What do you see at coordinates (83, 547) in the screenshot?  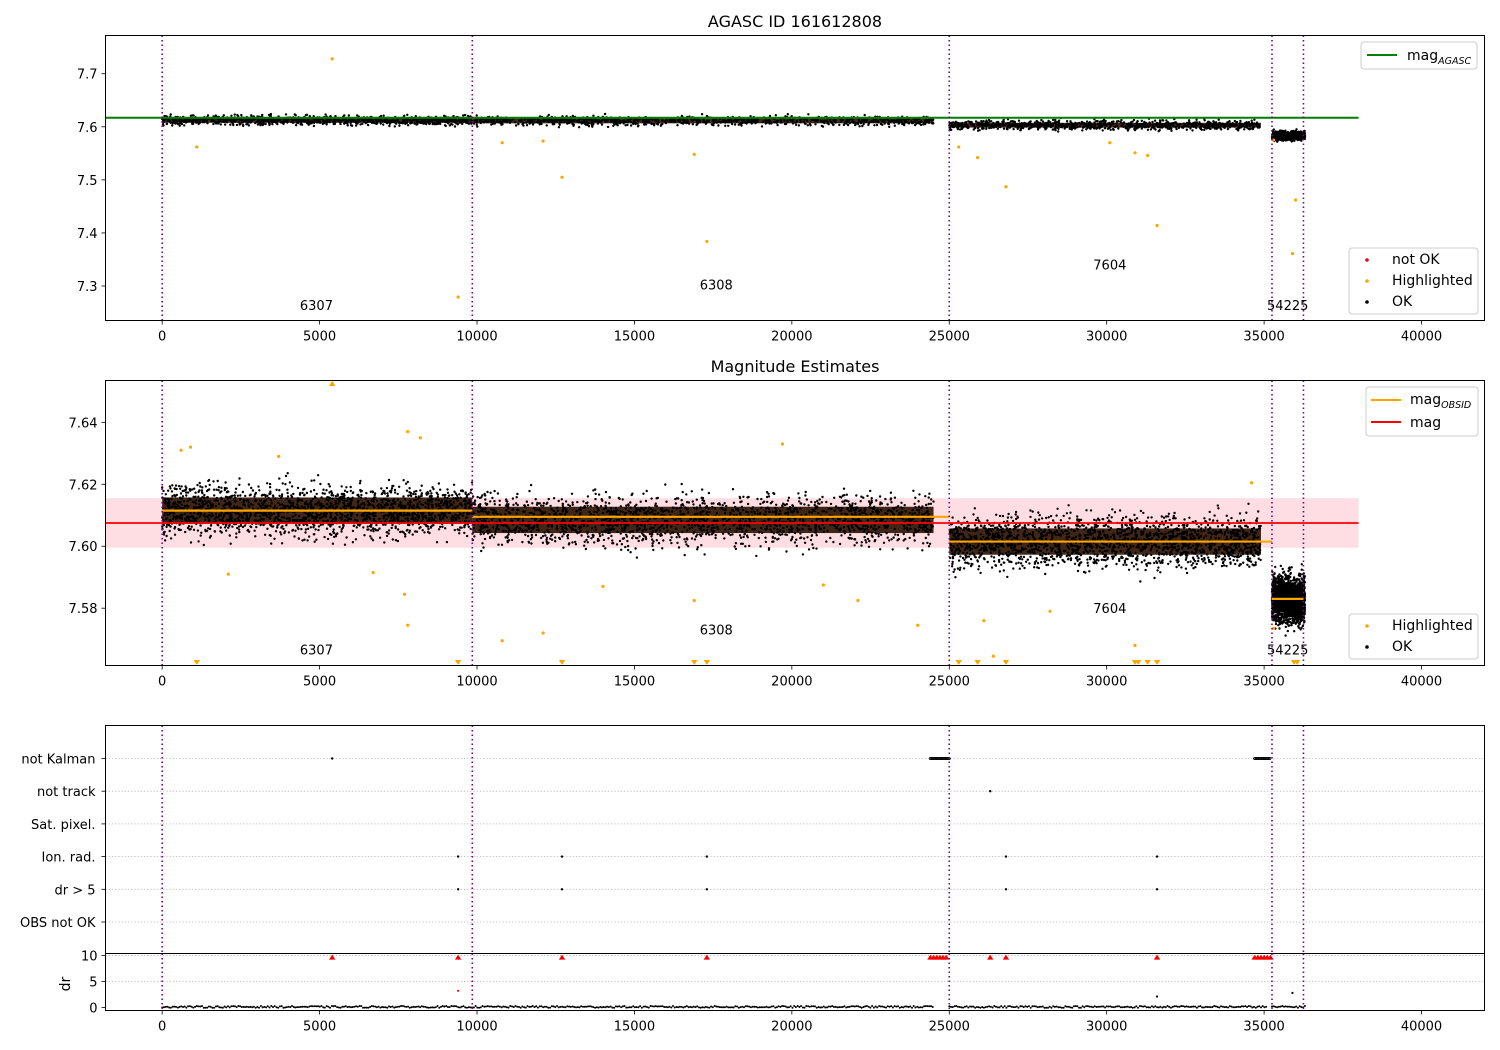 I see `y-tick-label: 7.60` at bounding box center [83, 547].